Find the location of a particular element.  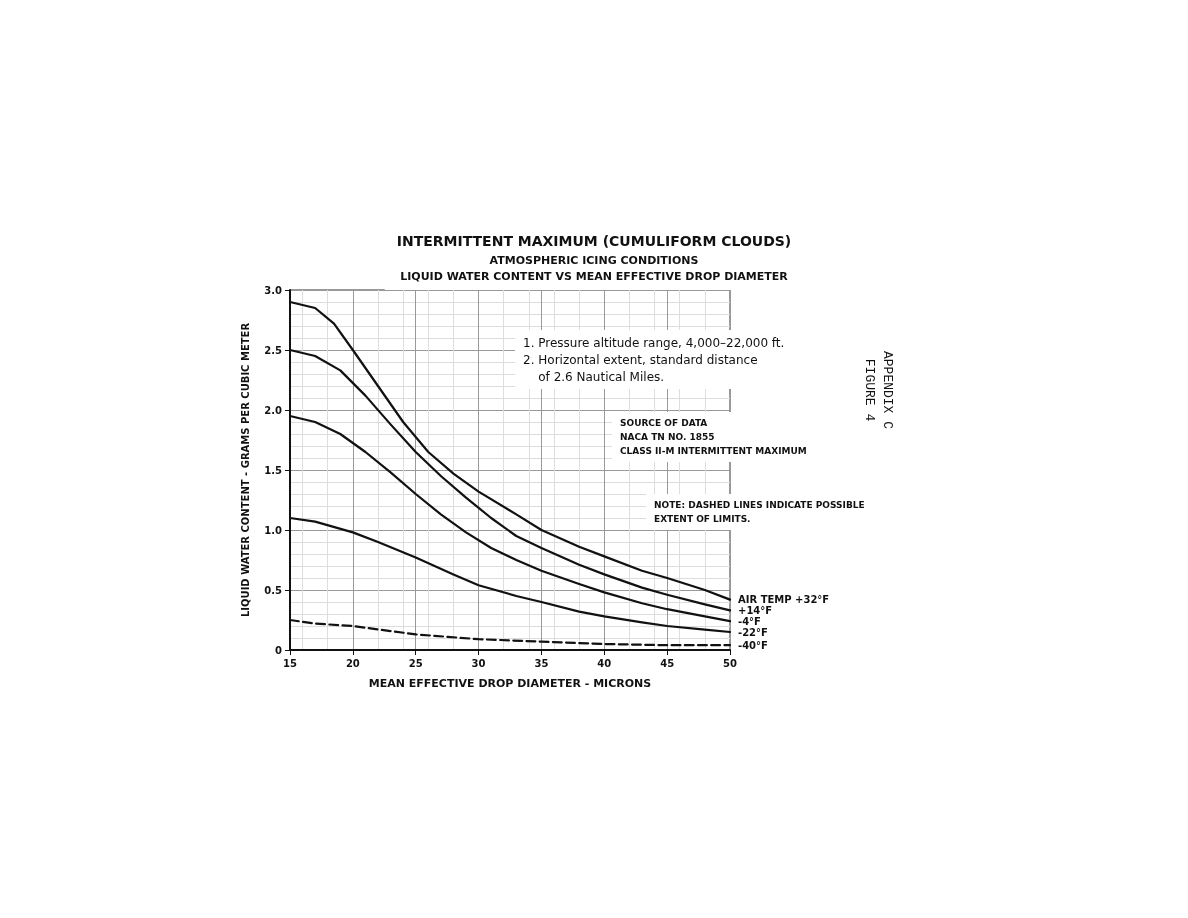

annotation: SOURCE OF DATA NACA TN NO. 1855 CLASS II-M INTERMITTENT MAXIMUM is located at coordinates (713, 437).